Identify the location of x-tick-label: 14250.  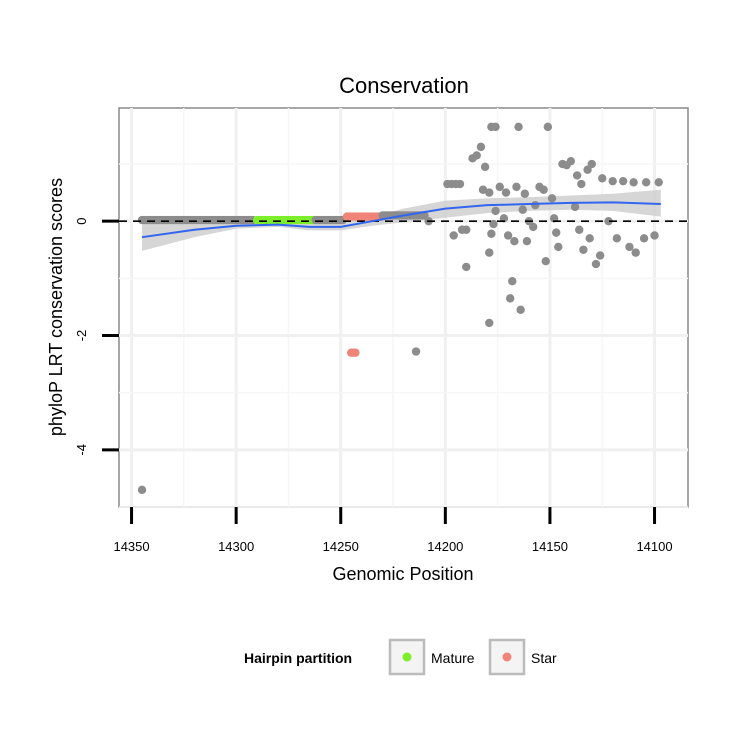
(341, 546).